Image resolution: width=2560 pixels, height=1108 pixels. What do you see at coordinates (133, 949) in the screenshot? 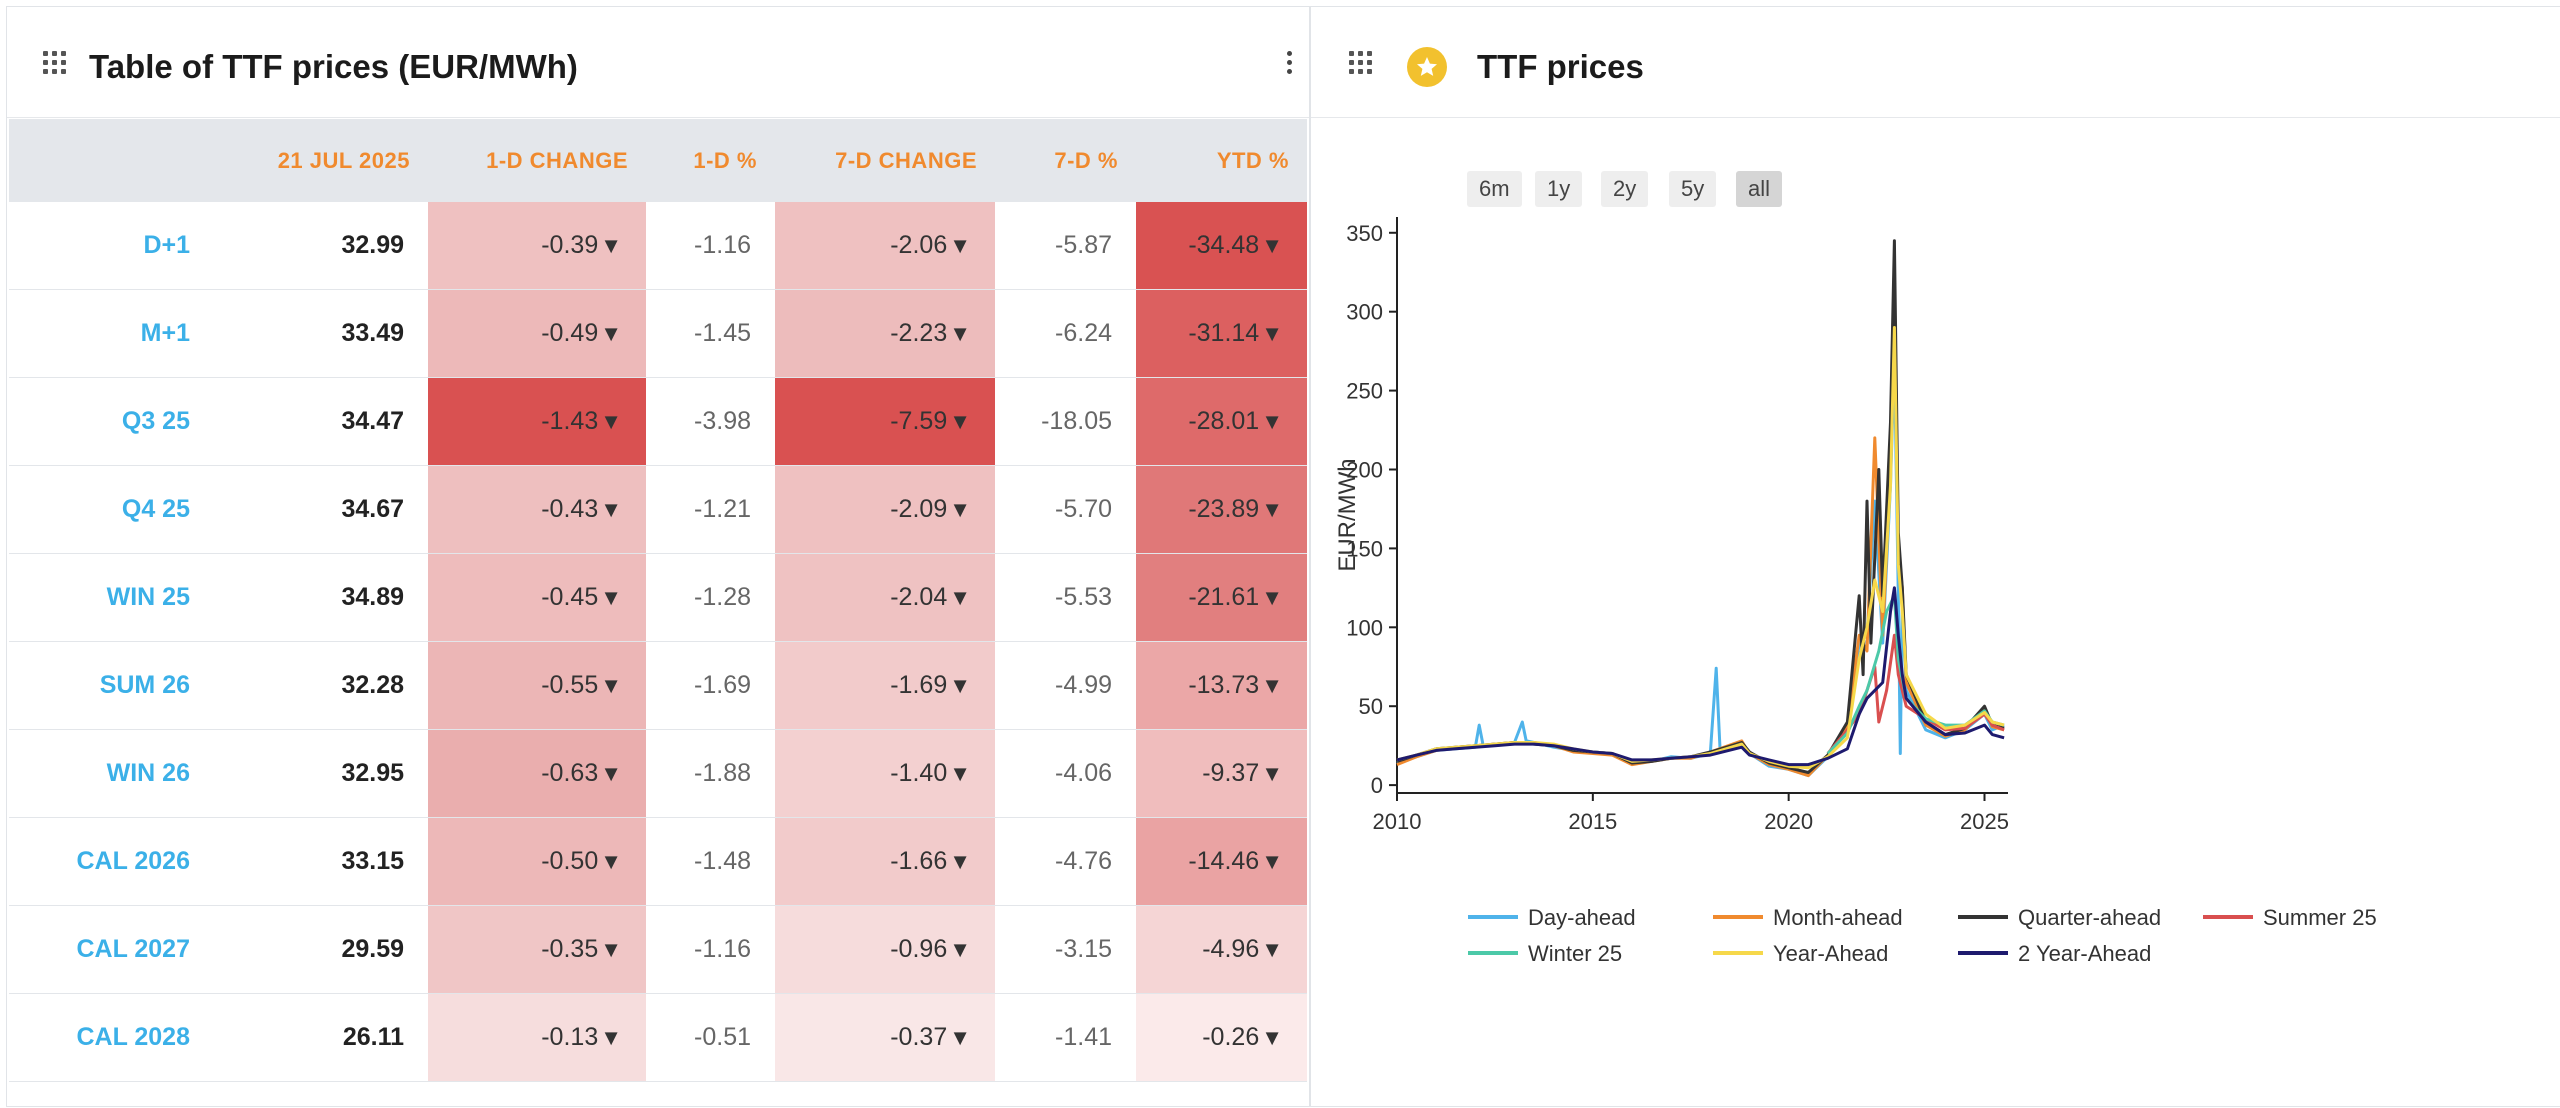
I see `cell-value: CAL 2027` at bounding box center [133, 949].